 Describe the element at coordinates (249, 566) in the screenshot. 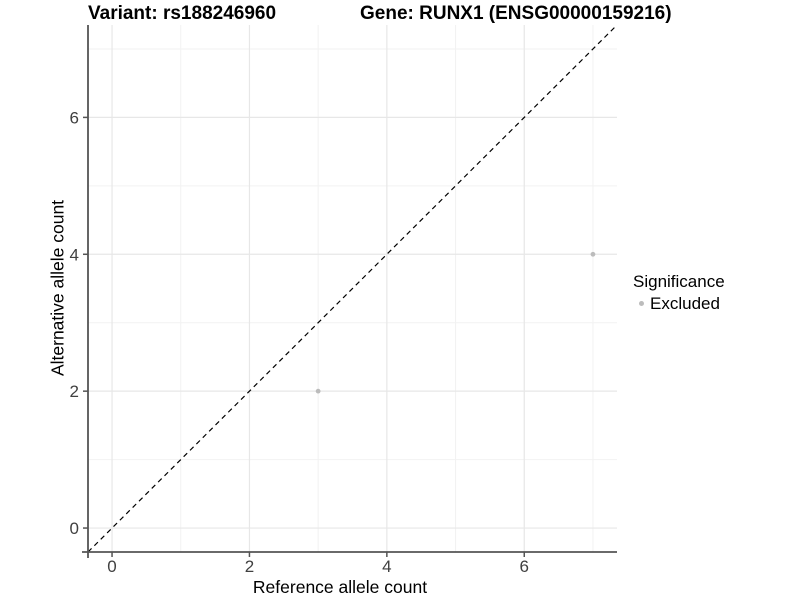

I see `x-tick-label: 2` at that location.